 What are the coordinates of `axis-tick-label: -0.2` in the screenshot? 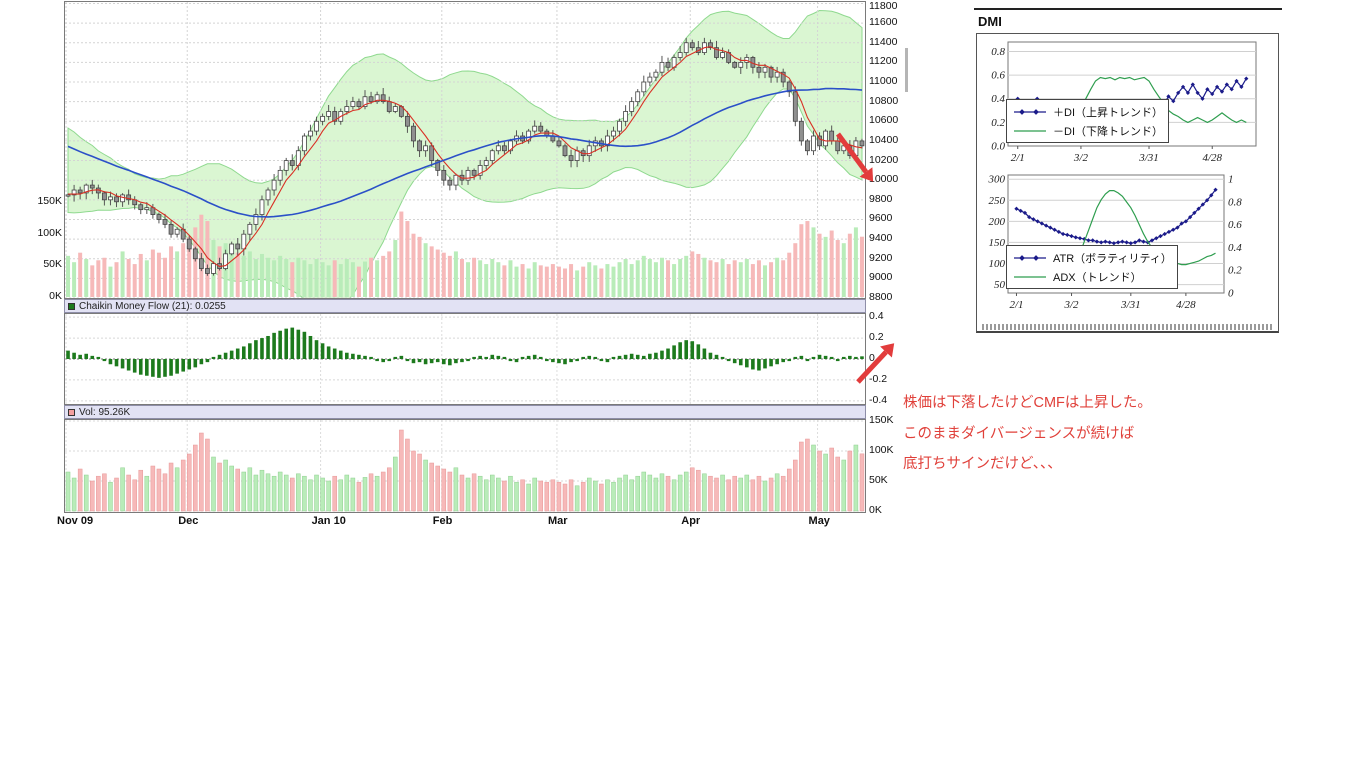 It's located at (878, 378).